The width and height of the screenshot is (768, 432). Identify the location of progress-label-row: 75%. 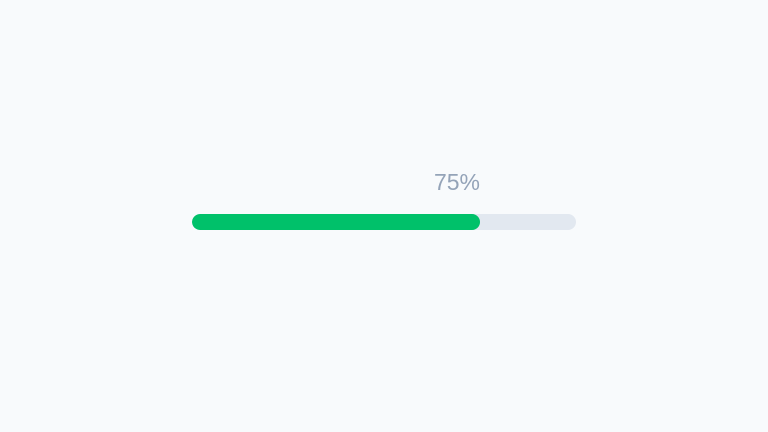
(384, 182).